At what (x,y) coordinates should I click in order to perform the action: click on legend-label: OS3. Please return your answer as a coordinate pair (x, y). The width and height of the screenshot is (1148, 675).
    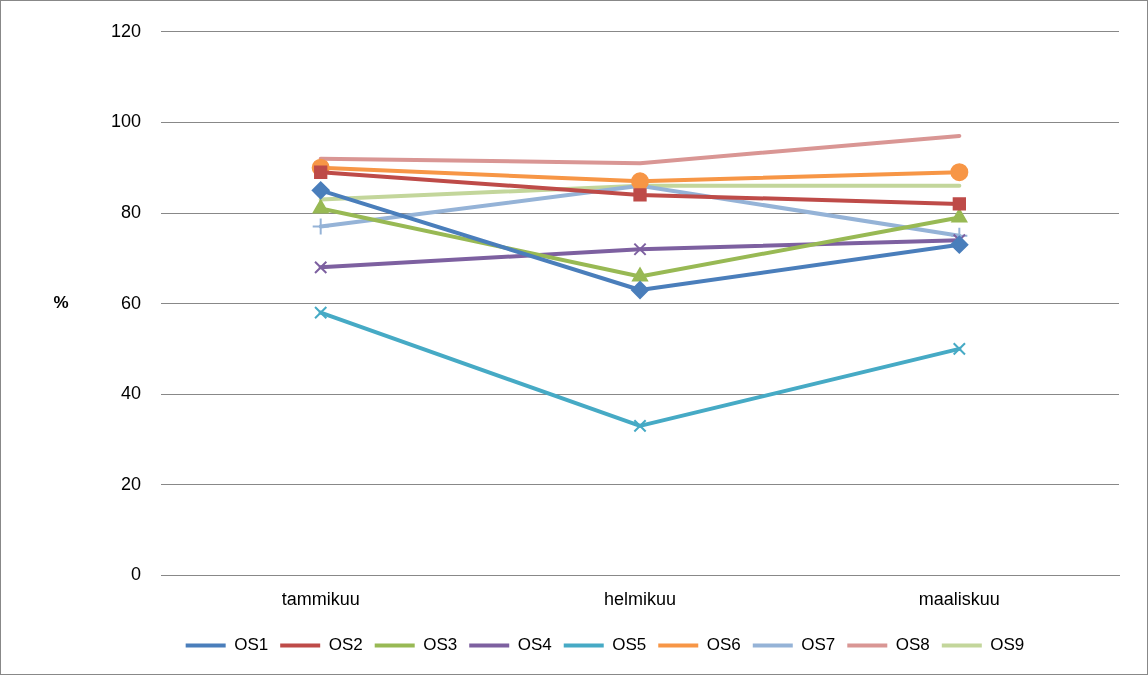
    Looking at the image, I should click on (440, 645).